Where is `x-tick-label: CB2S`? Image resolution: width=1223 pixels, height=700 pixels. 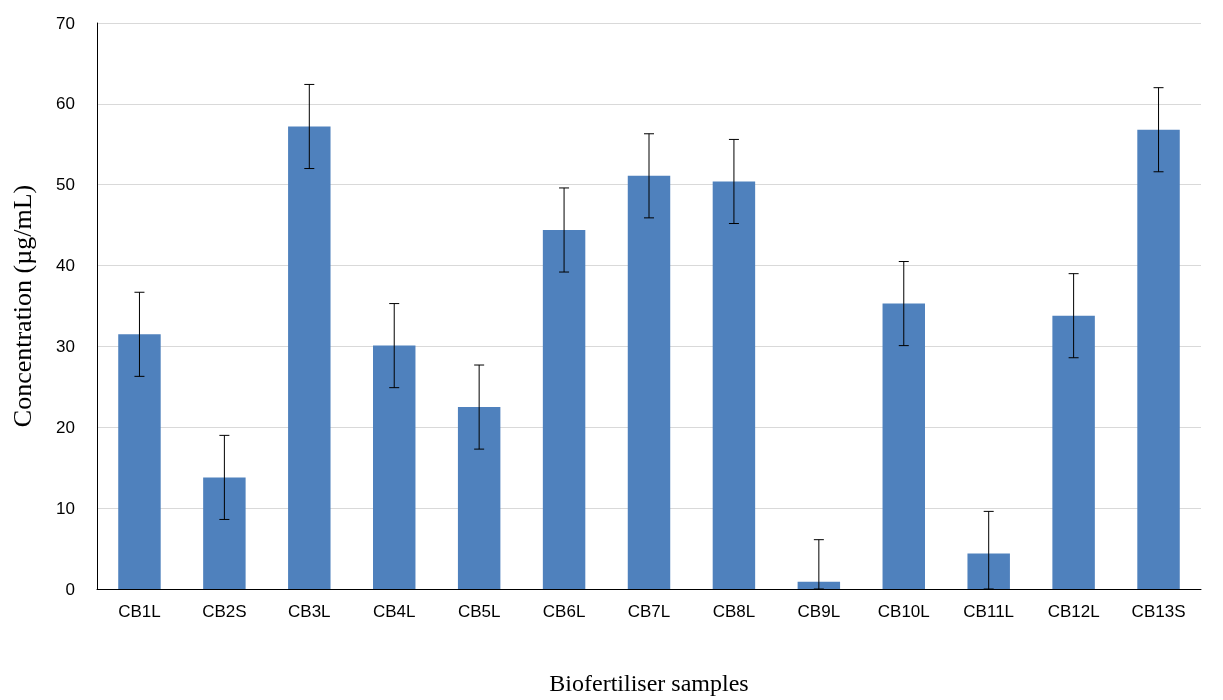
x-tick-label: CB2S is located at coordinates (224, 611).